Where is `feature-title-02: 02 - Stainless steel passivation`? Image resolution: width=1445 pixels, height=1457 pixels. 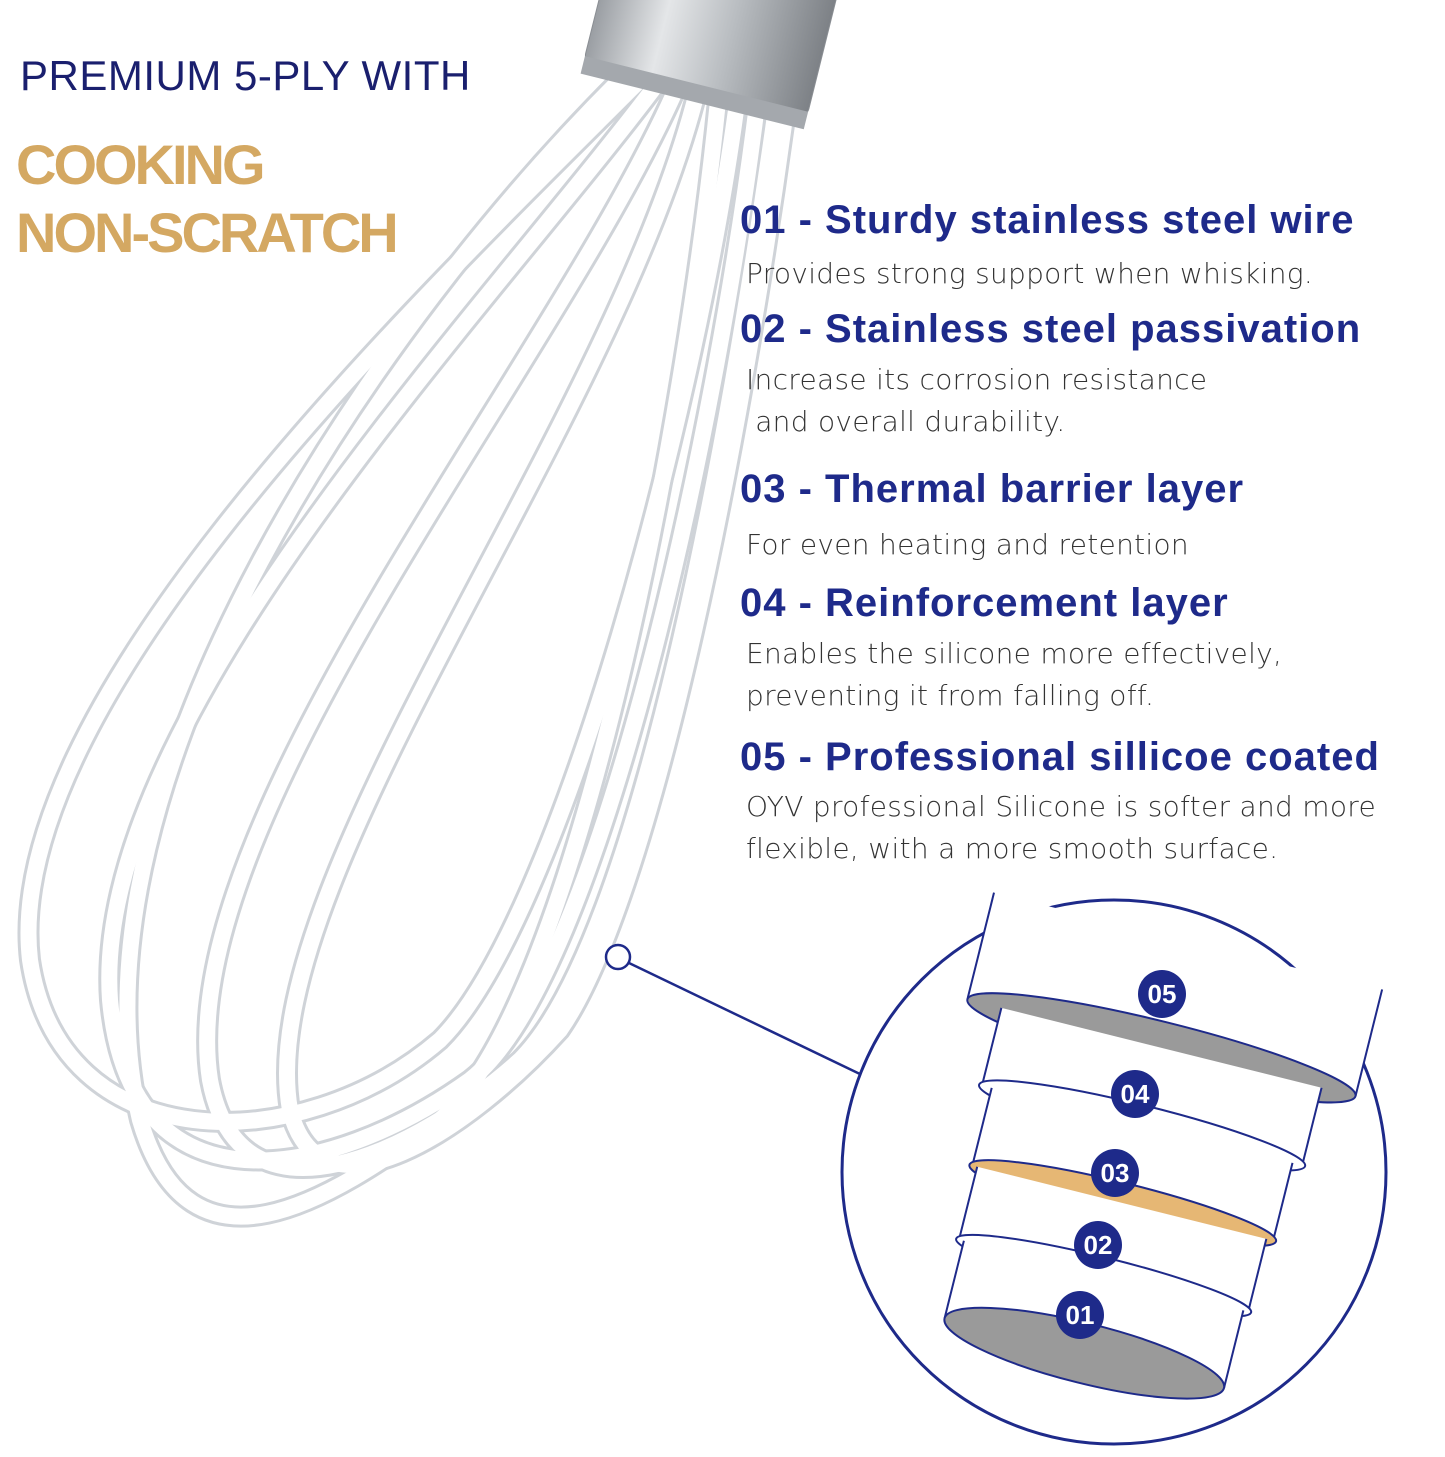 feature-title-02: 02 - Stainless steel passivation is located at coordinates (1051, 329).